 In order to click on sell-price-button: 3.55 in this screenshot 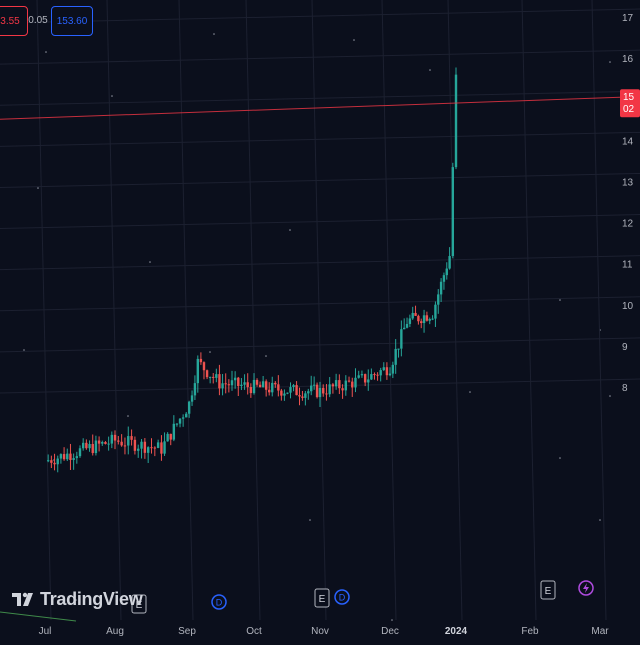, I will do `click(14, 21)`.